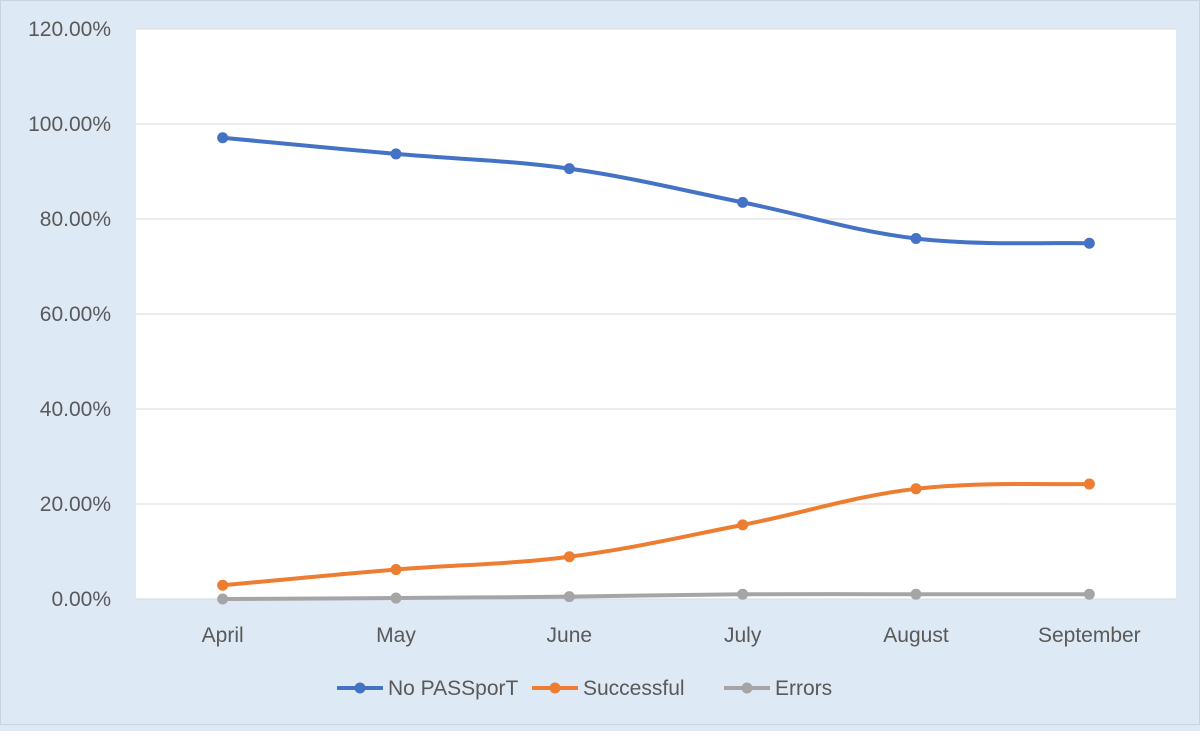 The width and height of the screenshot is (1200, 731). I want to click on x-tick-label: July, so click(743, 635).